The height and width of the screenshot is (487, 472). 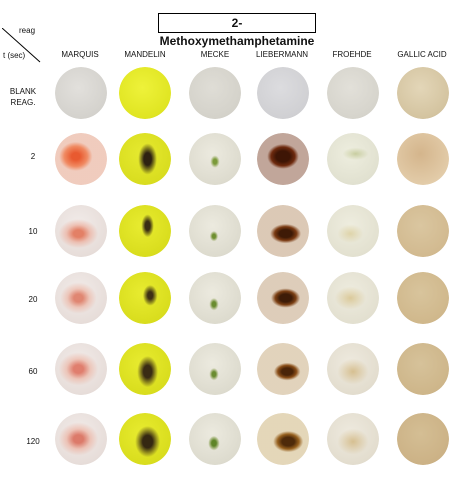 I want to click on row-label-blank: BLANK REAG., so click(x=23, y=97).